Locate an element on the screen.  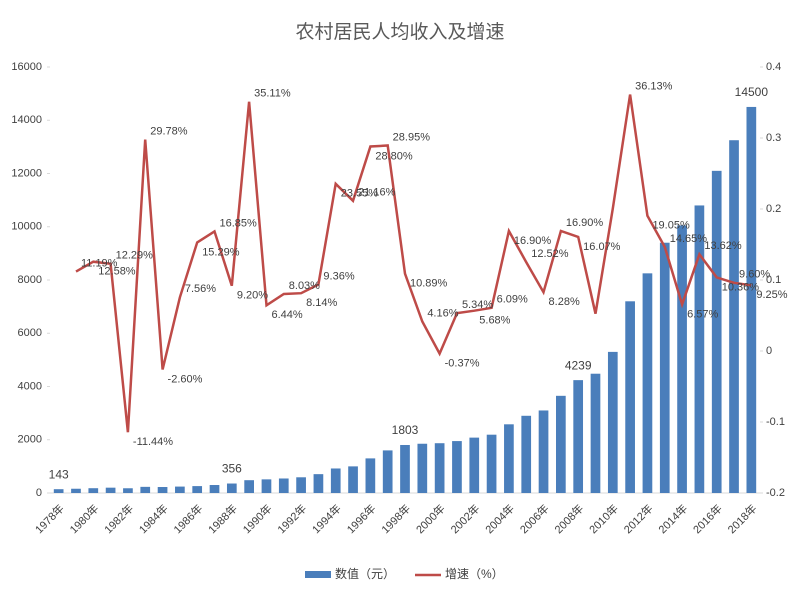
x-tick-label: 2014年 is located at coordinates (672, 518).